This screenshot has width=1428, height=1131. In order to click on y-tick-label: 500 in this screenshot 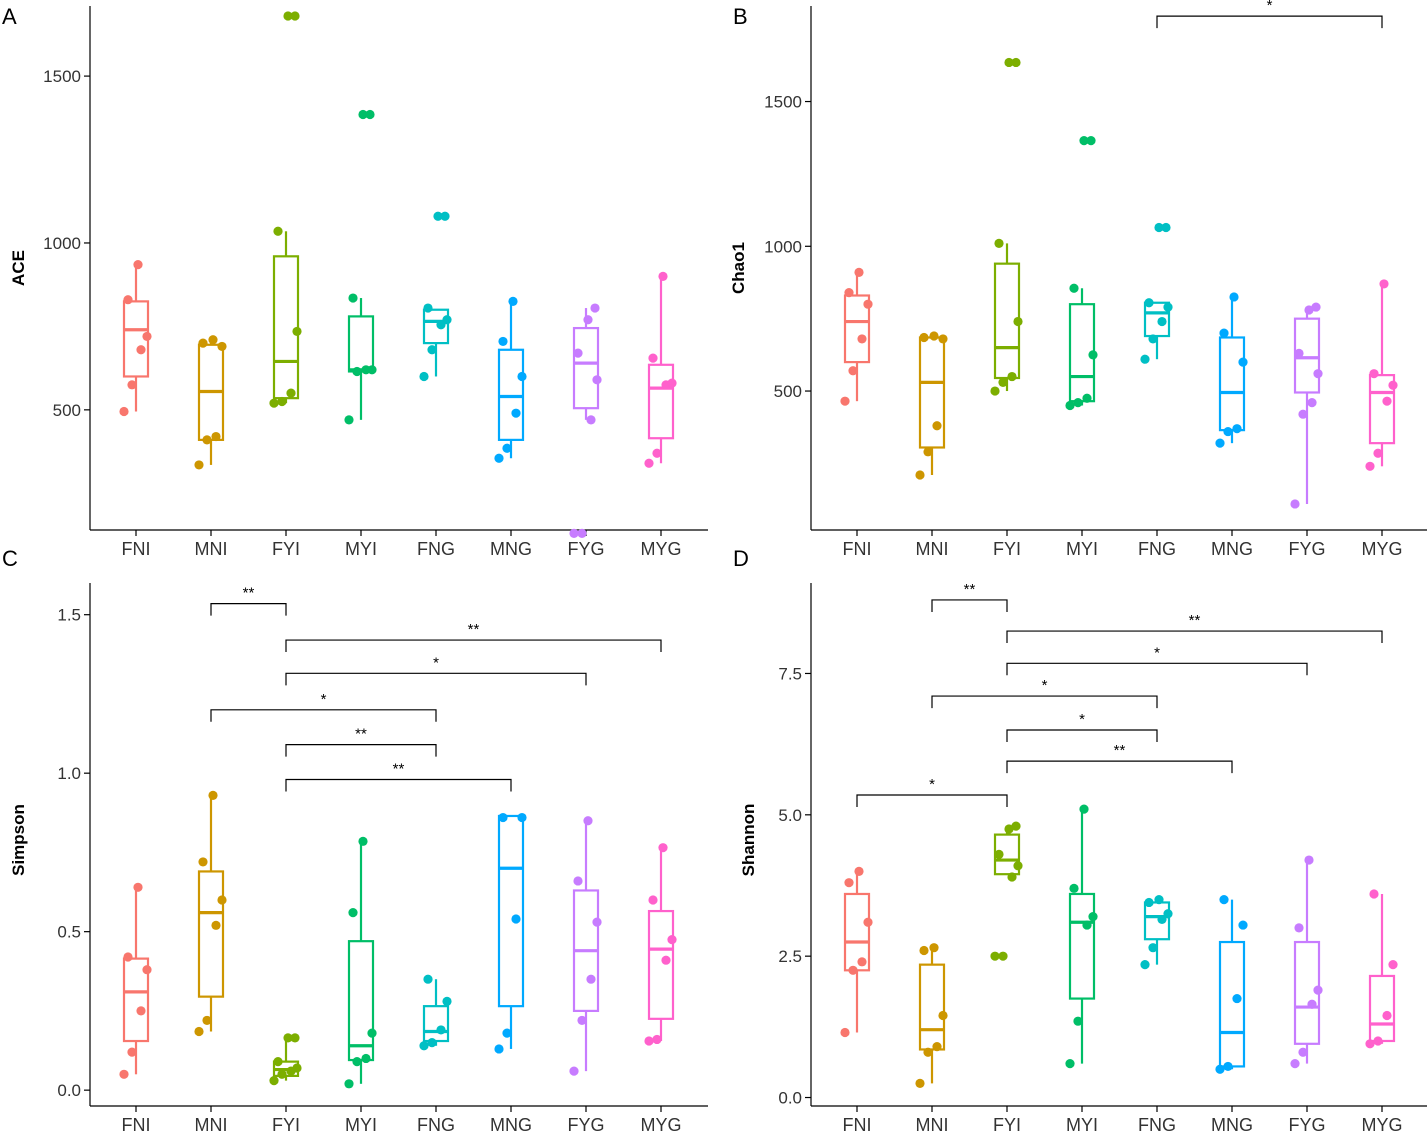, I will do `click(788, 391)`.